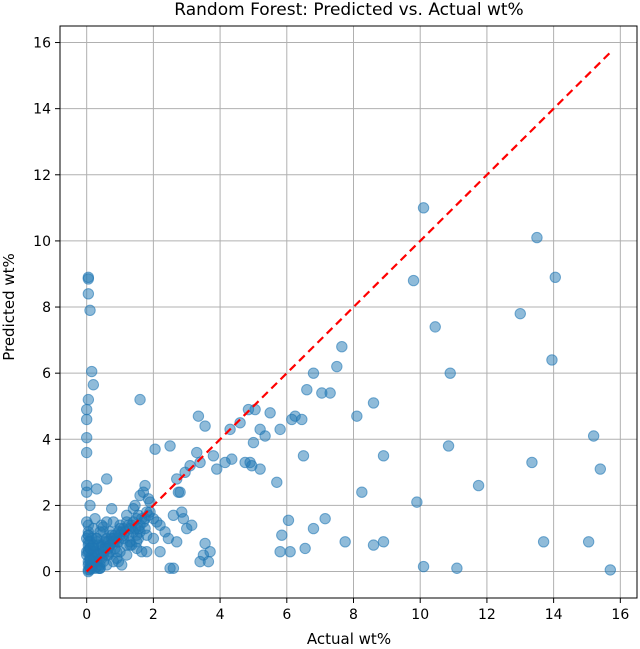  Describe the element at coordinates (42, 242) in the screenshot. I see `y-tick-label: 10` at that location.